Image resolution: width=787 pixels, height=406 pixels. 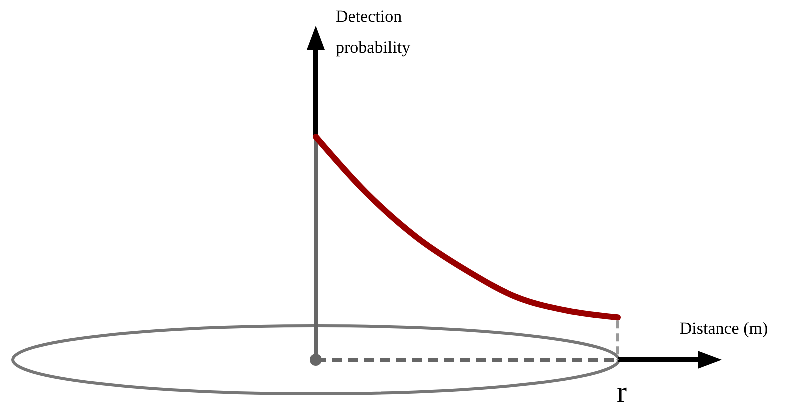 I want to click on text: r, so click(x=622, y=391).